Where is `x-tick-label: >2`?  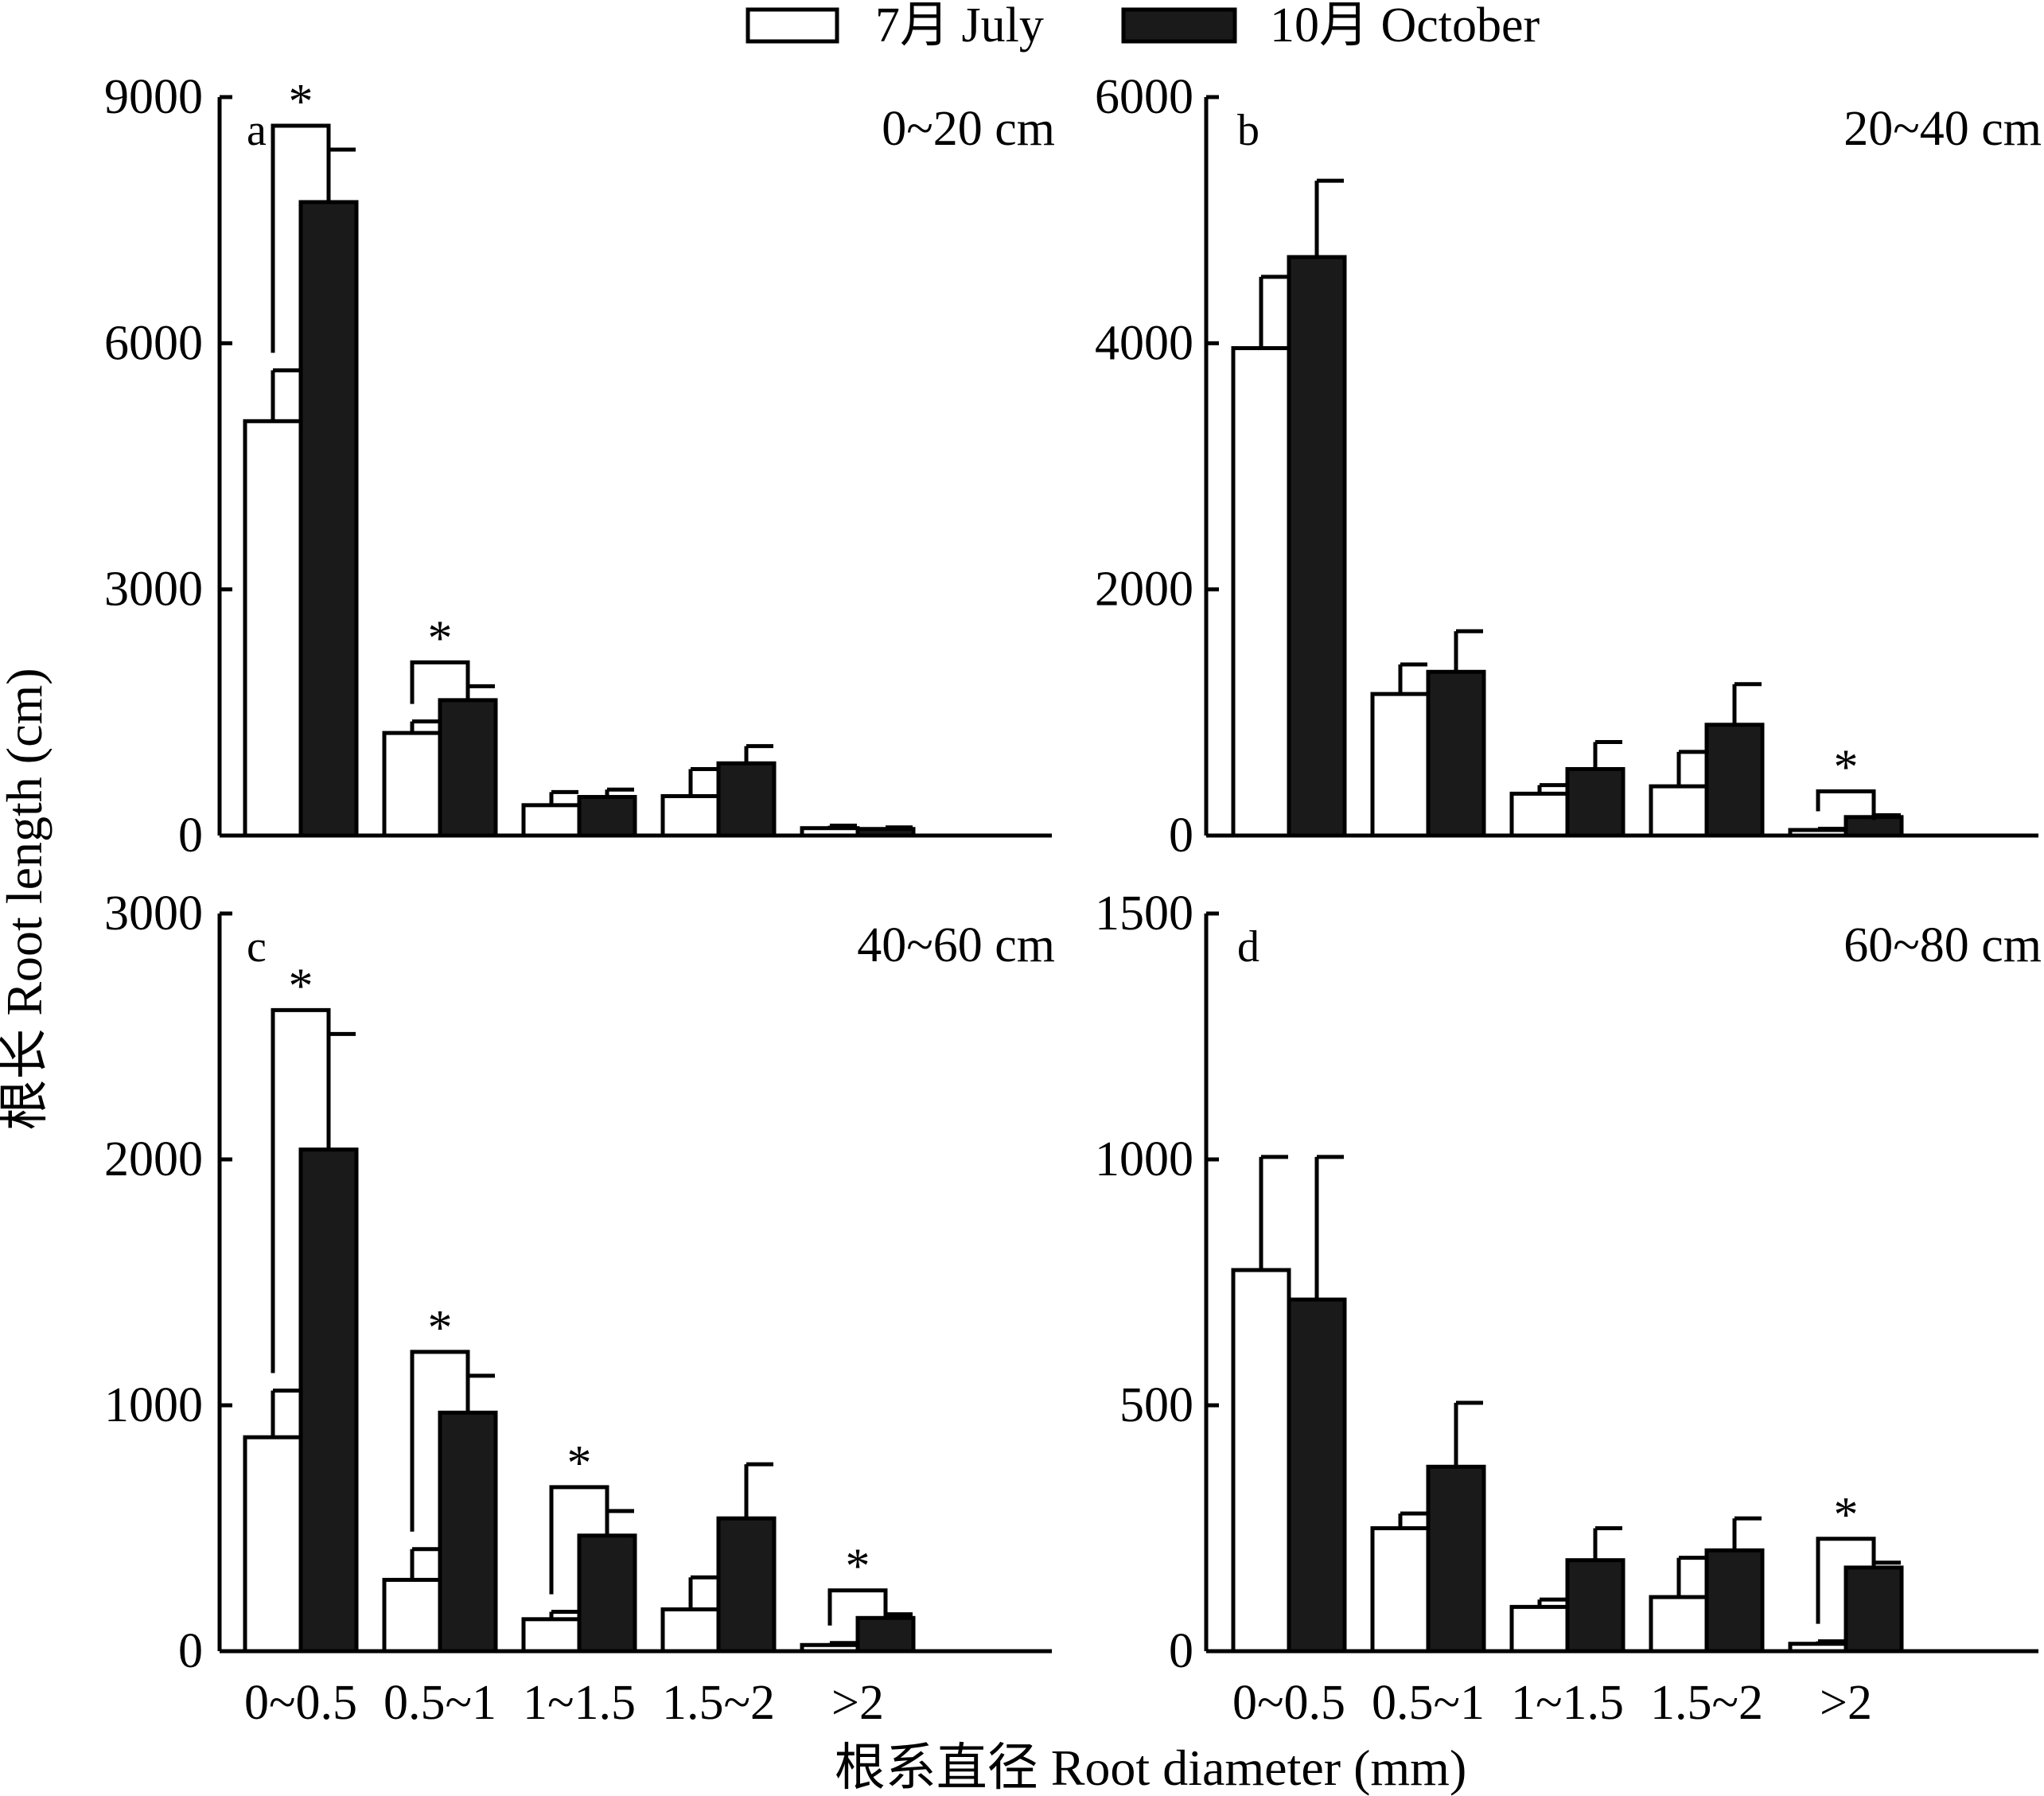 x-tick-label: >2 is located at coordinates (857, 1703).